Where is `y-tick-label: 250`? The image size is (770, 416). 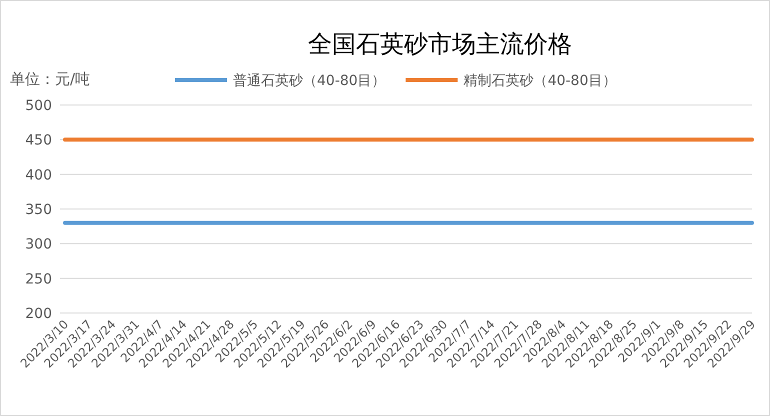 y-tick-label: 250 is located at coordinates (38, 279).